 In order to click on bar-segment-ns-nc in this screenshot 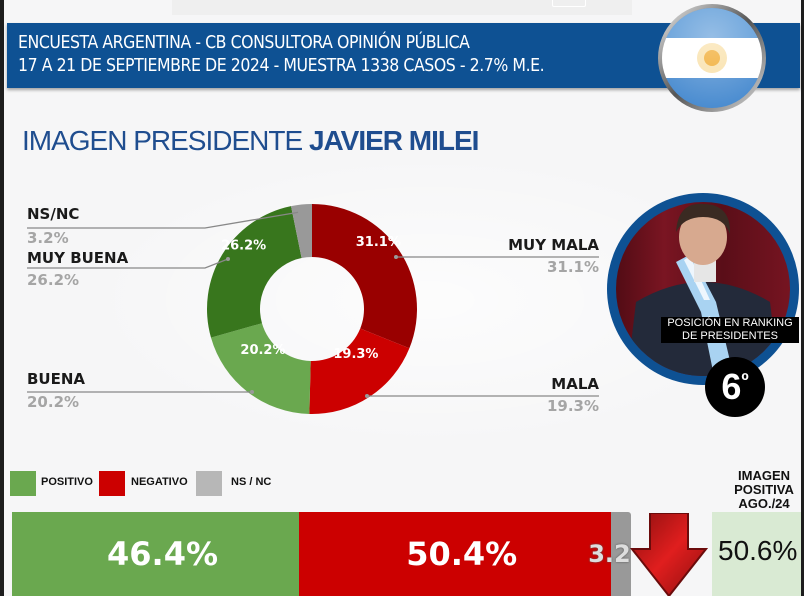, I will do `click(621, 554)`.